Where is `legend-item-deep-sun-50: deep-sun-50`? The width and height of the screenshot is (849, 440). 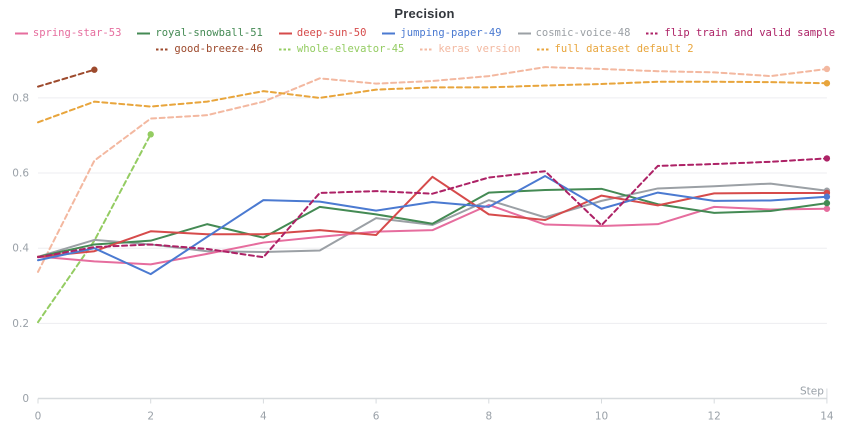 legend-item-deep-sun-50: deep-sun-50 is located at coordinates (322, 33).